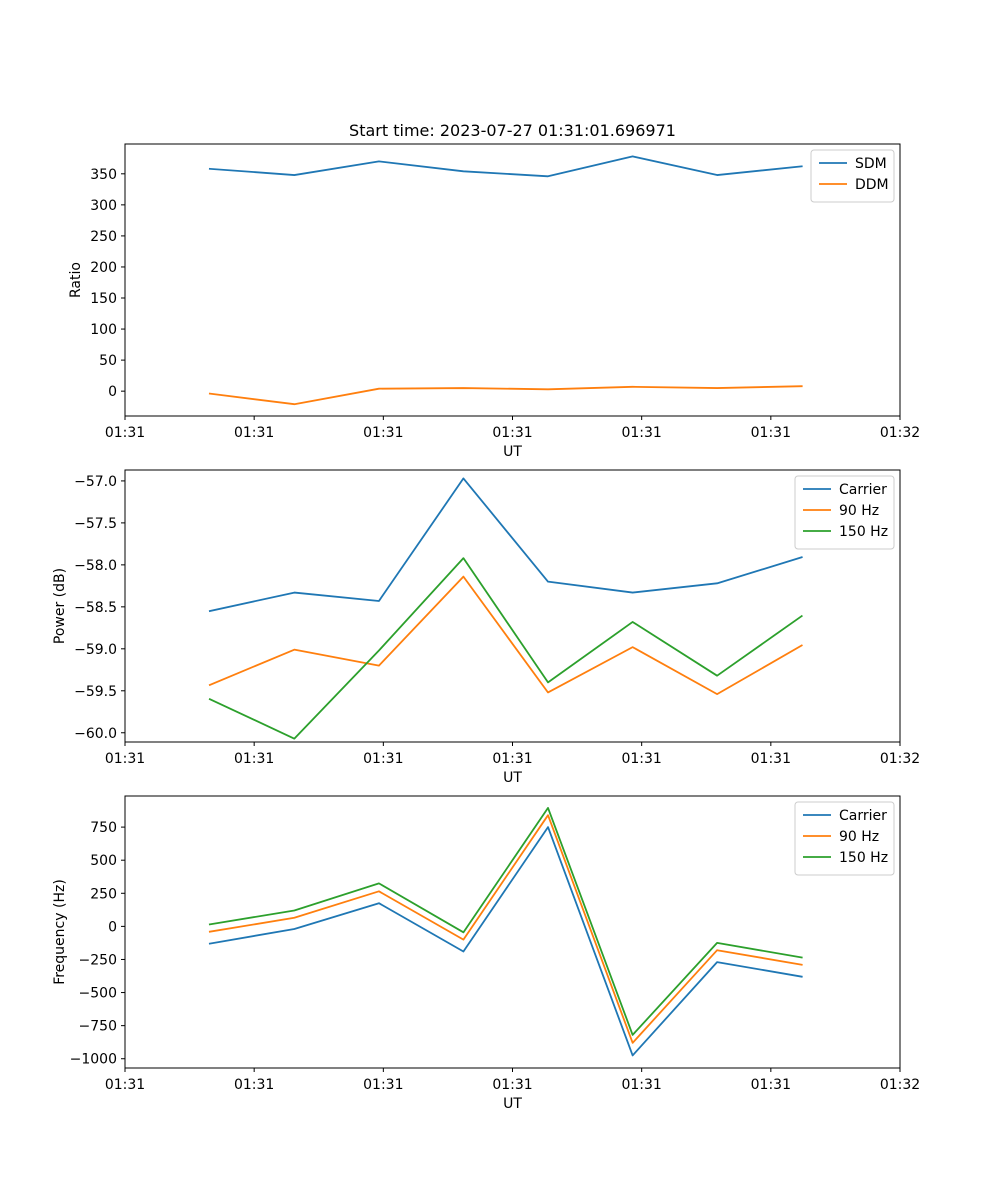  What do you see at coordinates (103, 206) in the screenshot?
I see `y-tick-label: 300` at bounding box center [103, 206].